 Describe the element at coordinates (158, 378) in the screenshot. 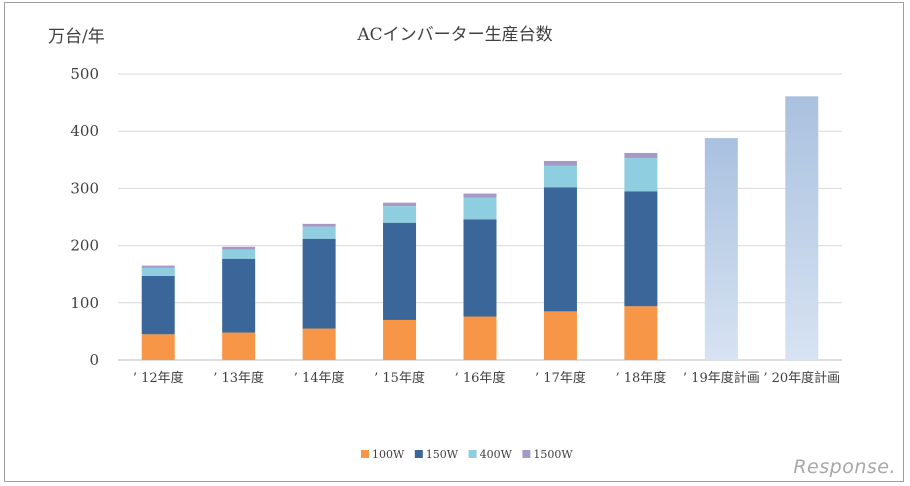

I see `x-tick-label: ’ 12年度` at that location.